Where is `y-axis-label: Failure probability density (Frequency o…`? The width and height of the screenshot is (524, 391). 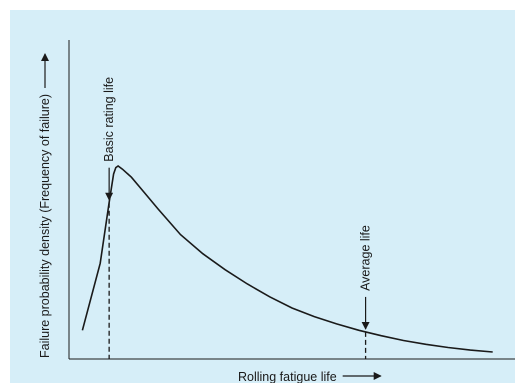
y-axis-label: Failure probability density (Frequency o… is located at coordinates (45, 226).